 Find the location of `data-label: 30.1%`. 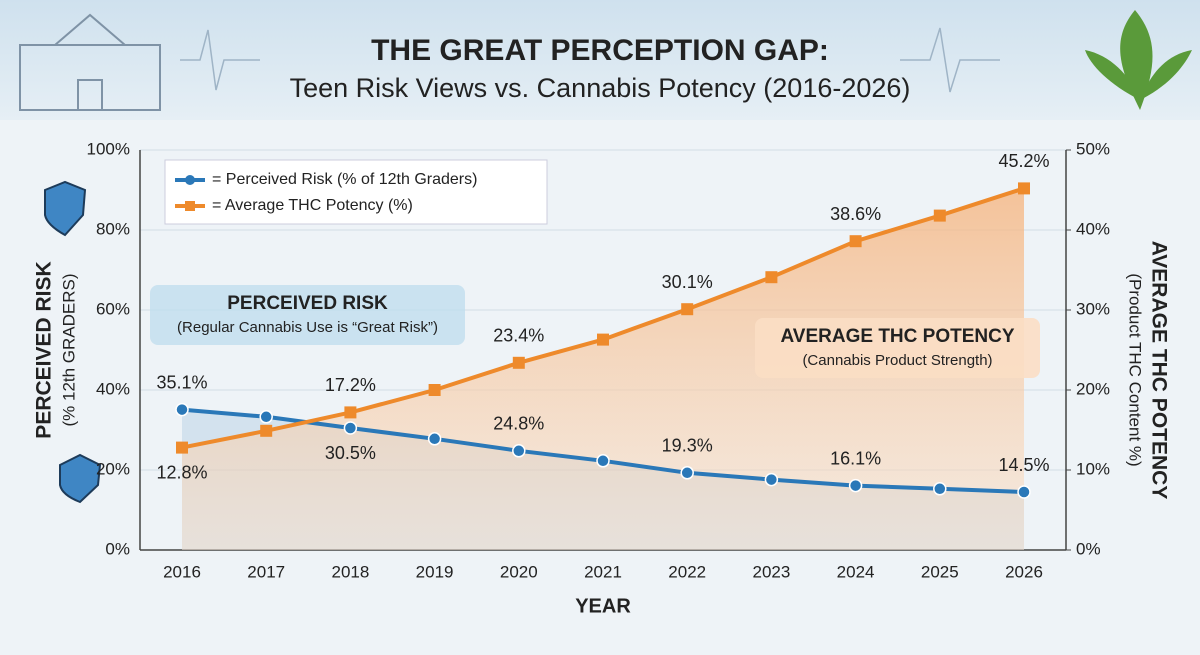

data-label: 30.1% is located at coordinates (687, 282).